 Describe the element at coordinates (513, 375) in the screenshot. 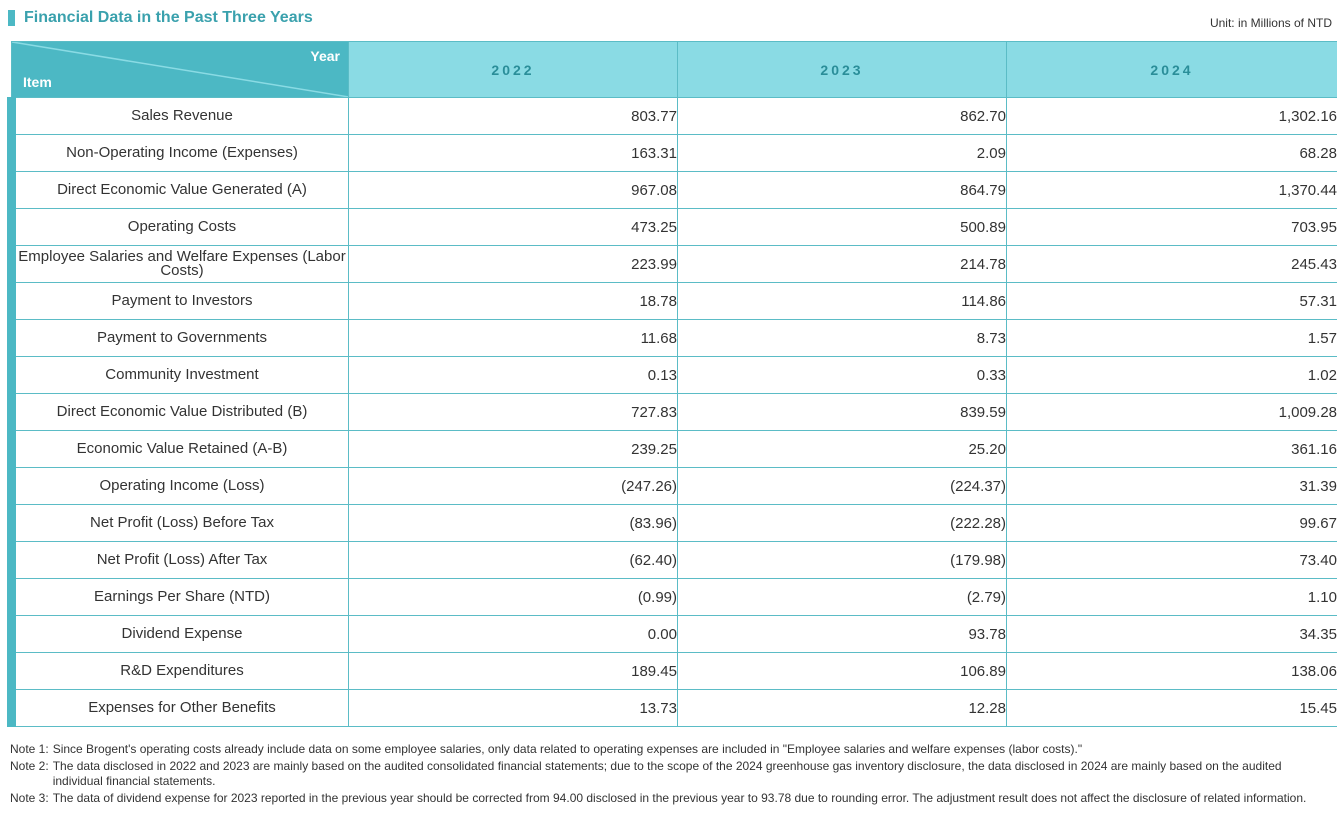

I see `value-2022: 0.13` at that location.